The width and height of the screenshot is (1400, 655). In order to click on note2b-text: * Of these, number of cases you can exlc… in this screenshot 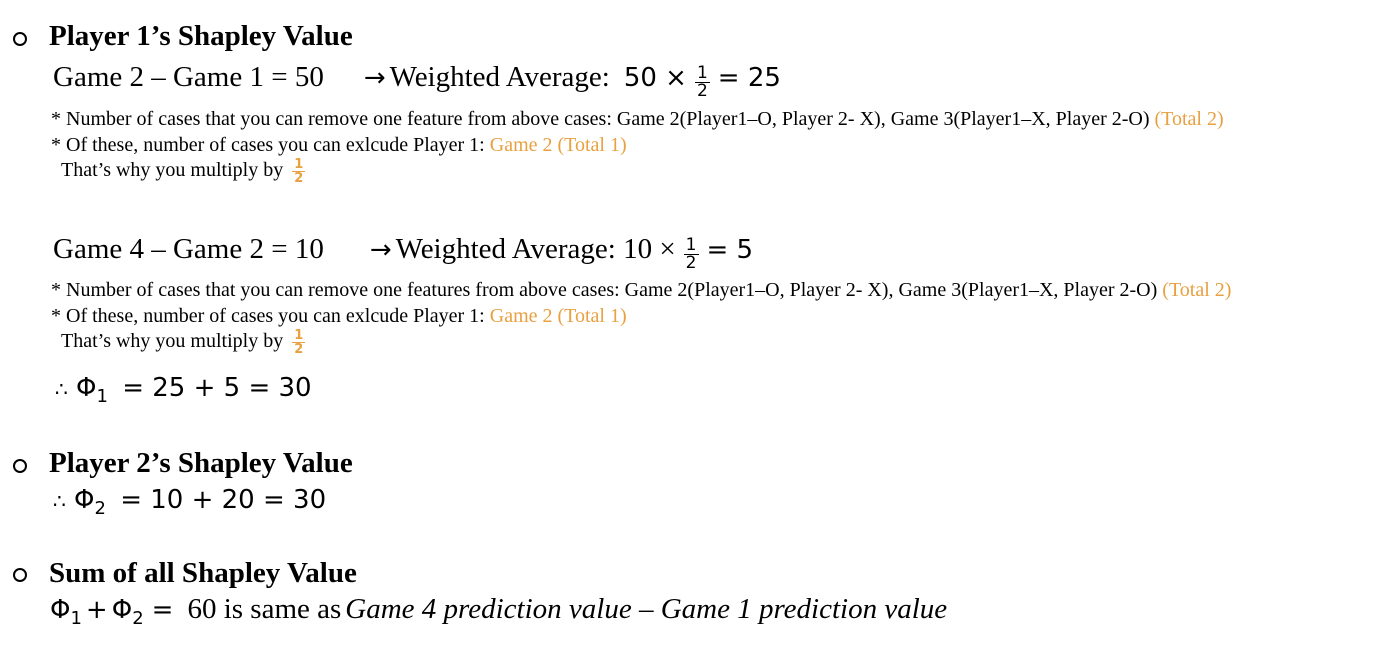, I will do `click(268, 316)`.